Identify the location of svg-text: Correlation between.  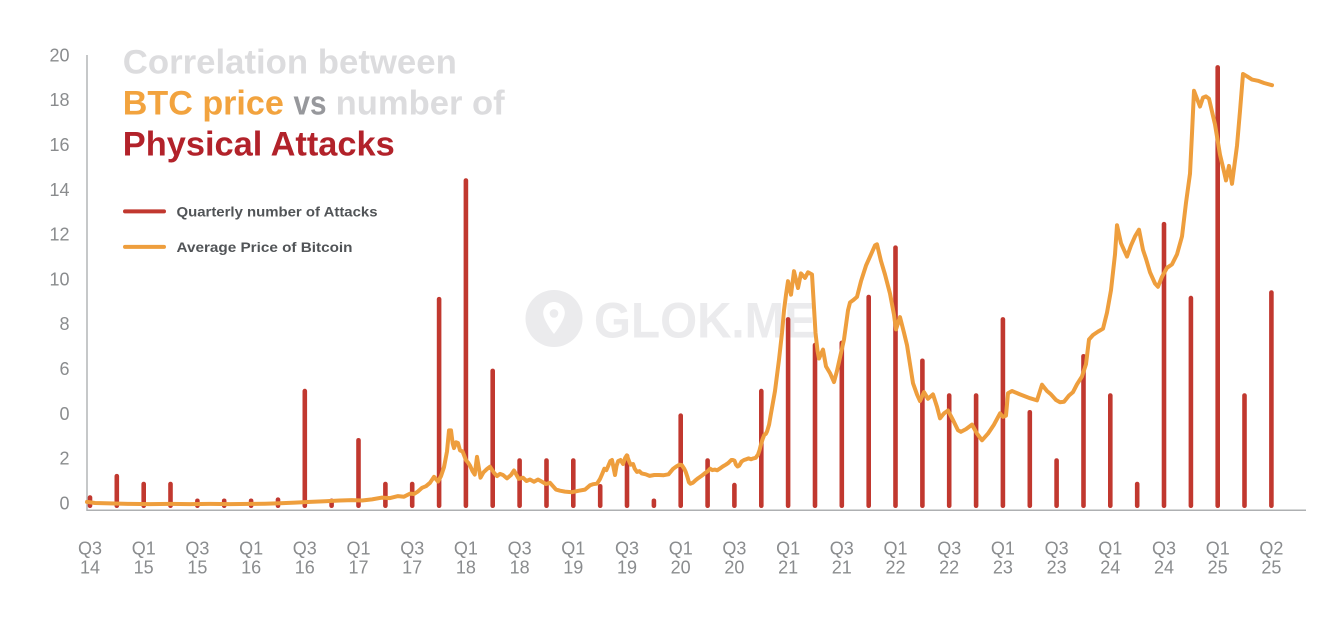
(290, 63).